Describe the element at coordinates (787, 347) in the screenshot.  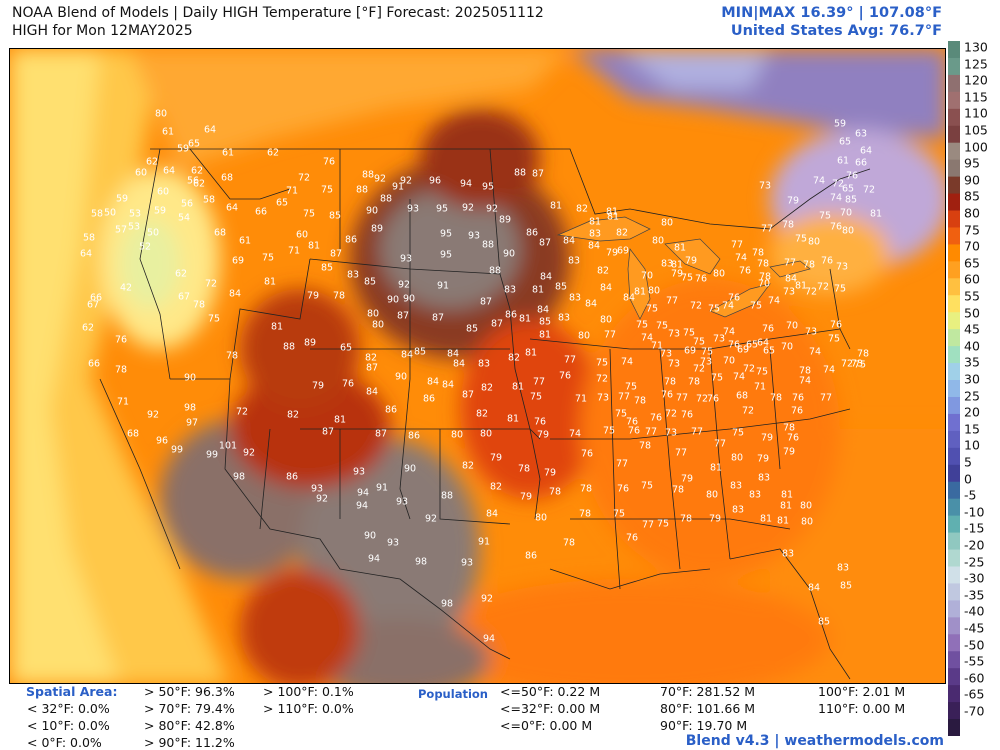
I see `temp-label: 70` at that location.